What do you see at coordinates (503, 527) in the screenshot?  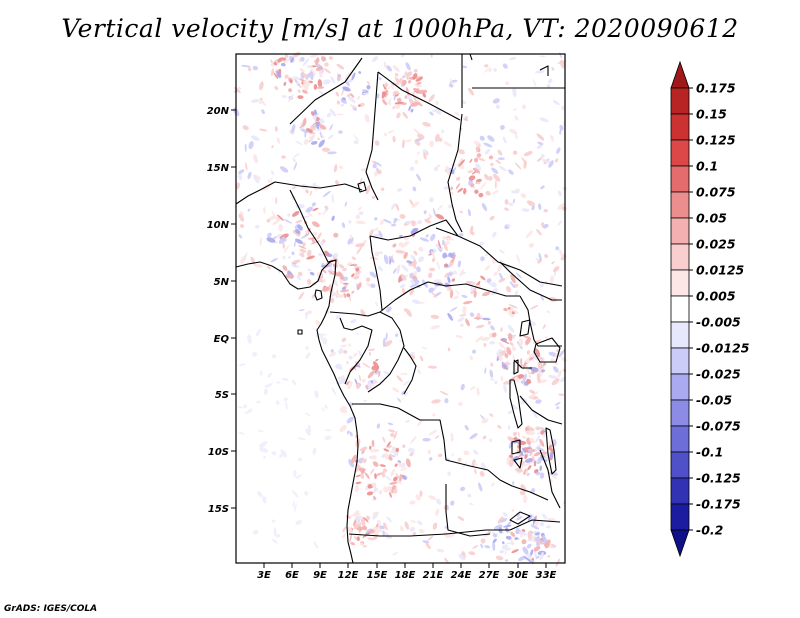 I see `border-namibia-botswana` at bounding box center [503, 527].